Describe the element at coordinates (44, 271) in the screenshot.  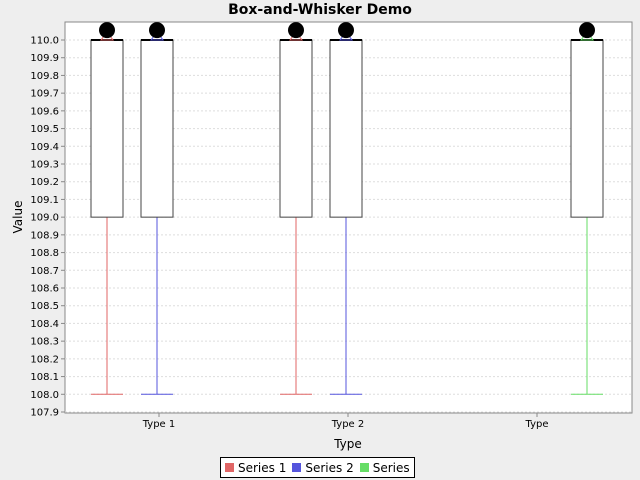
I see `y-tick-label: 108.7` at that location.